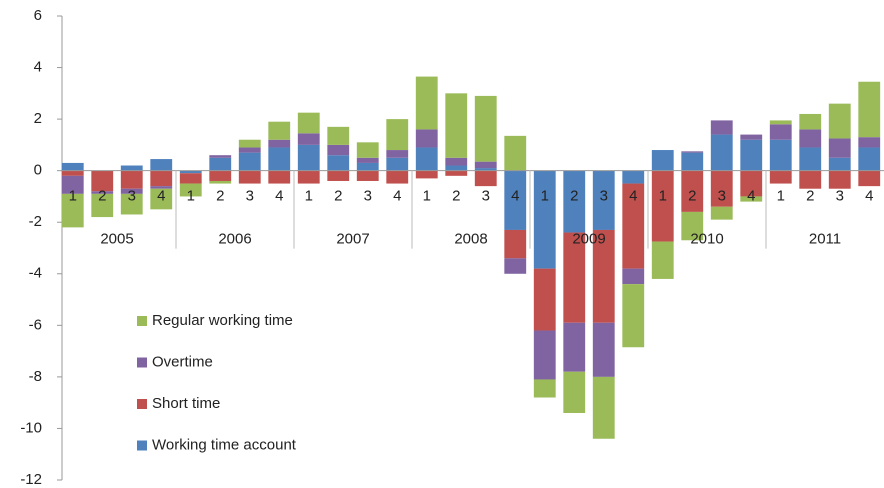  Describe the element at coordinates (38, 118) in the screenshot. I see `y-tick-label: 2` at that location.